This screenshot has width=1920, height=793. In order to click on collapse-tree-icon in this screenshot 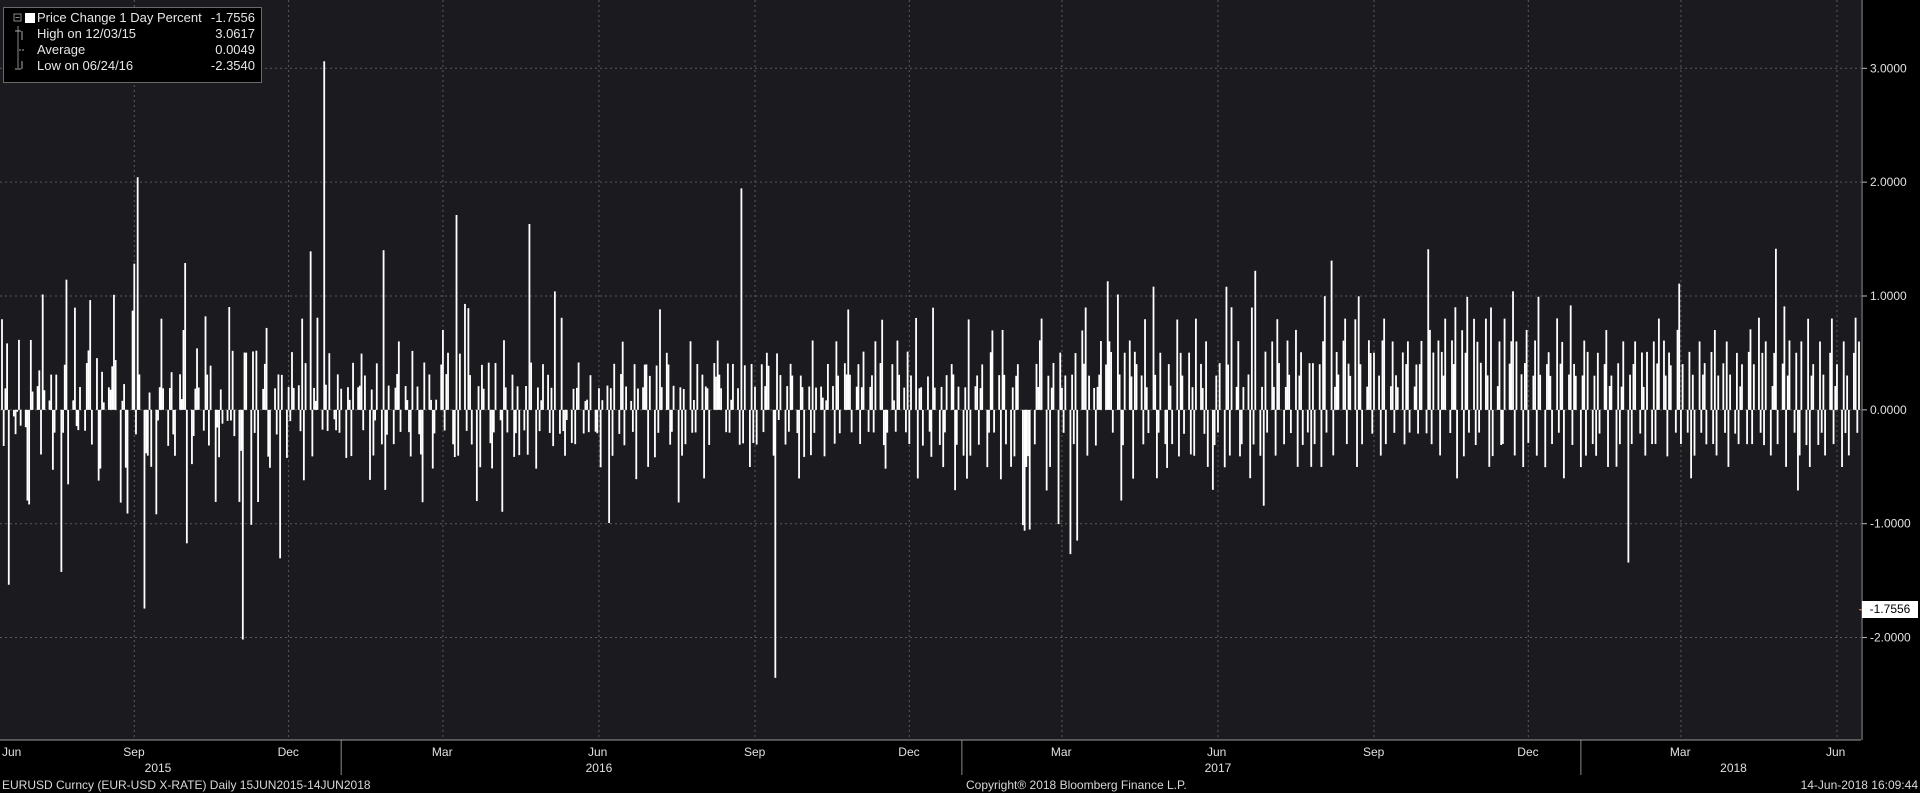, I will do `click(18, 18)`.